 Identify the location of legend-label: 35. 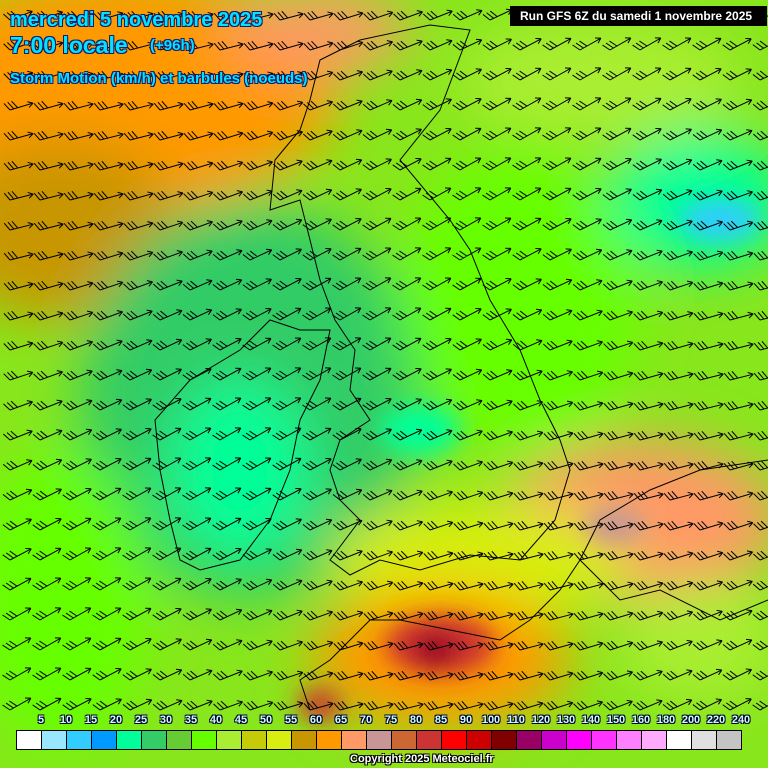
(191, 720).